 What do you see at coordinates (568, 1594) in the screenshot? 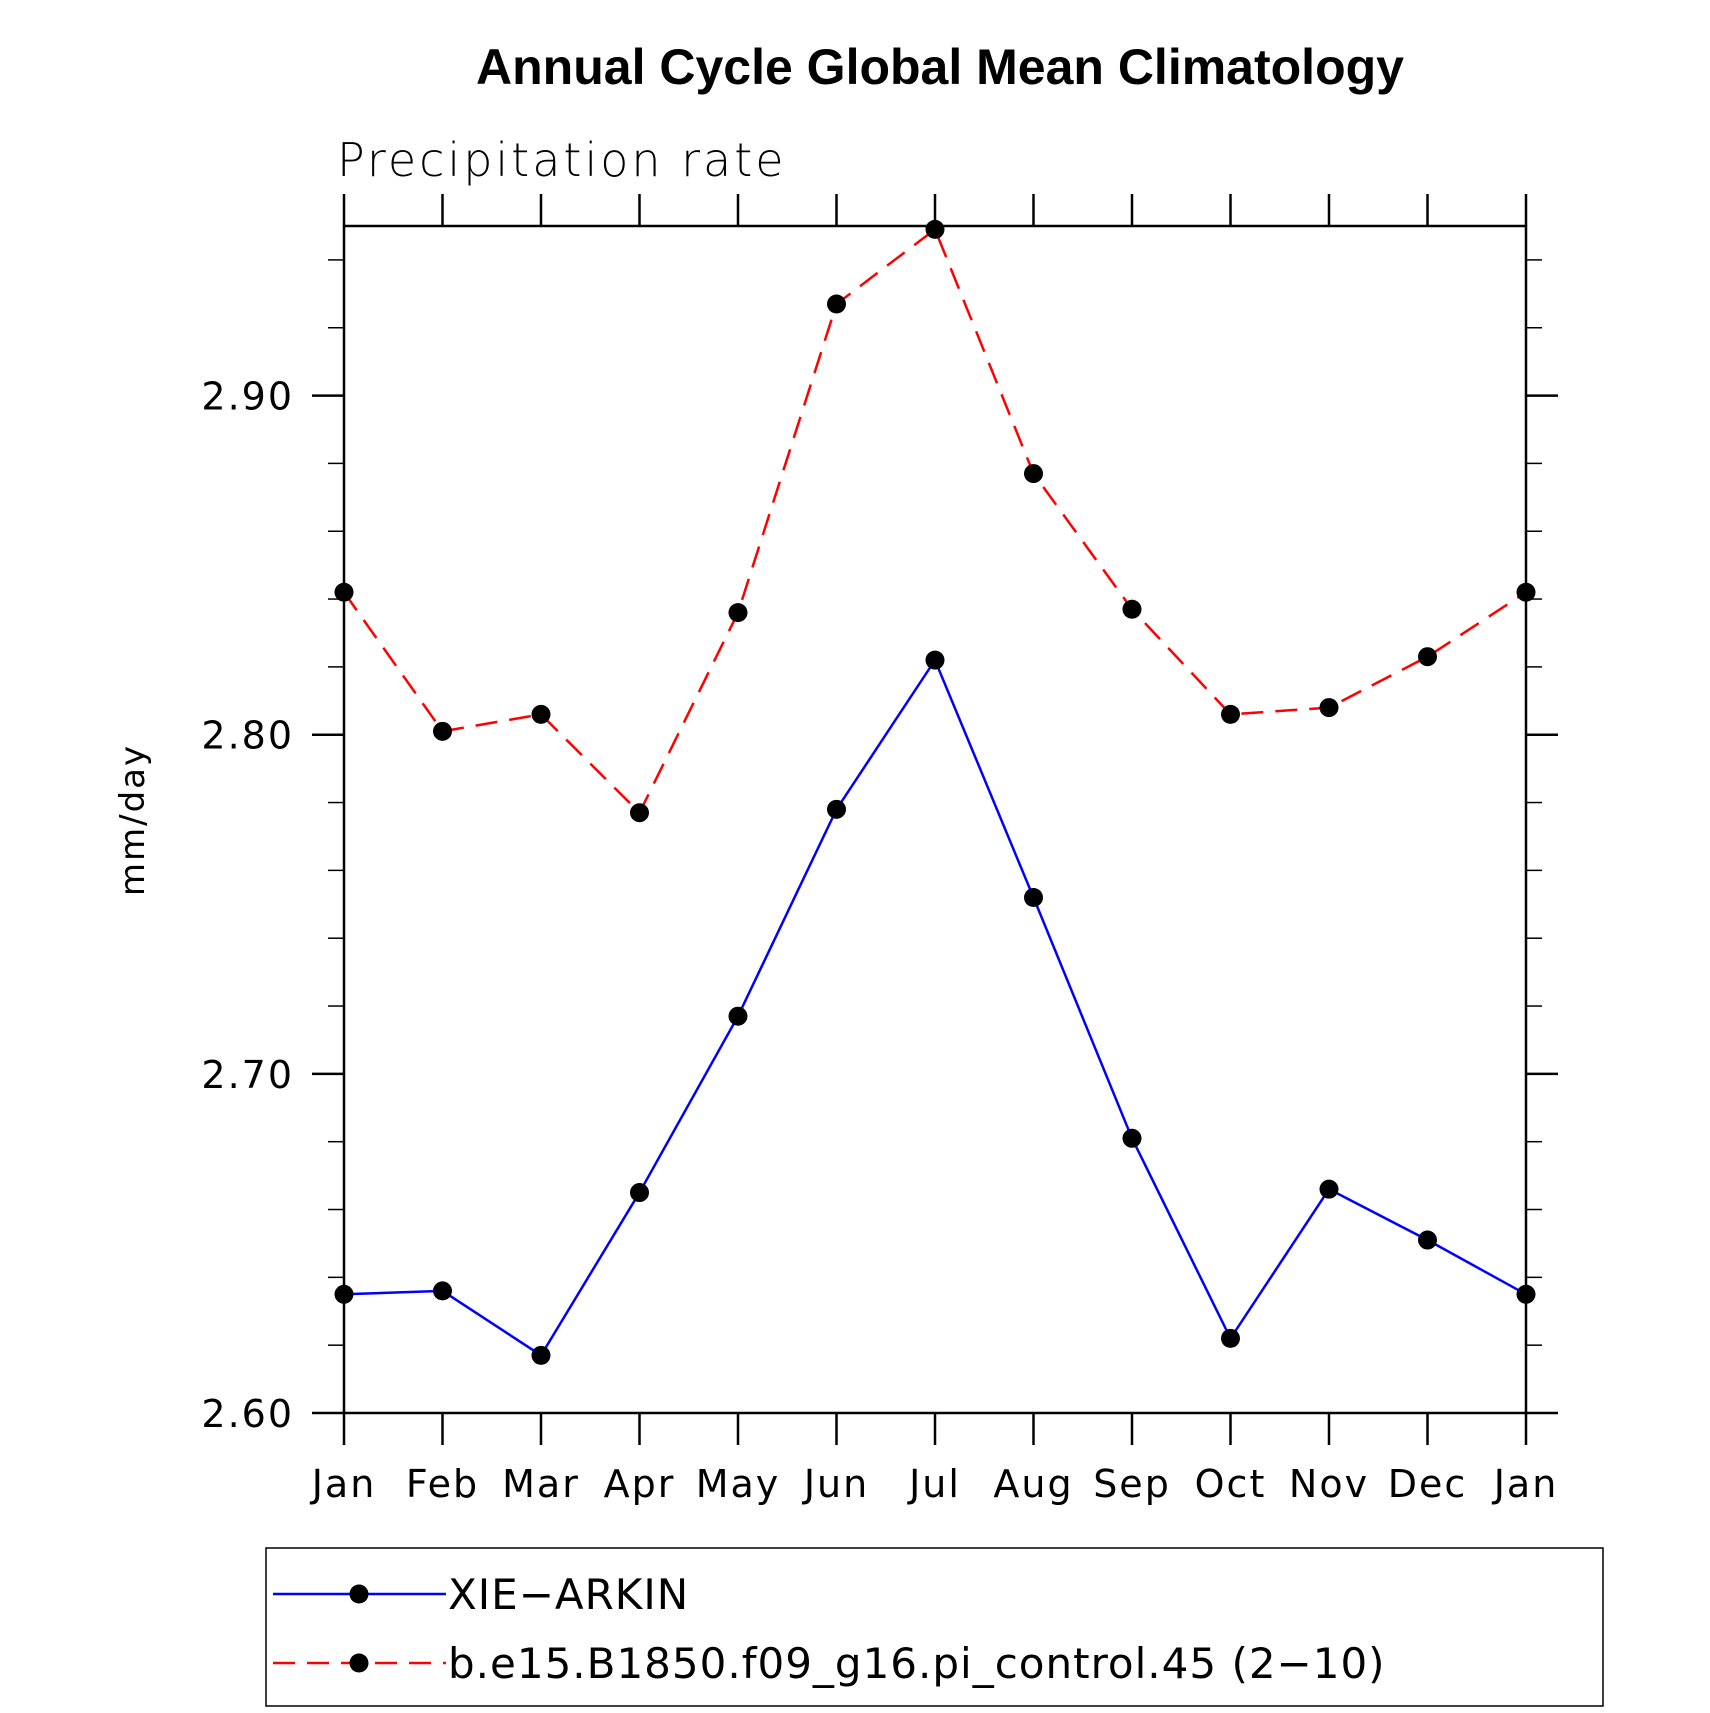
I see `legend-label-0: XIE−ARKIN` at bounding box center [568, 1594].